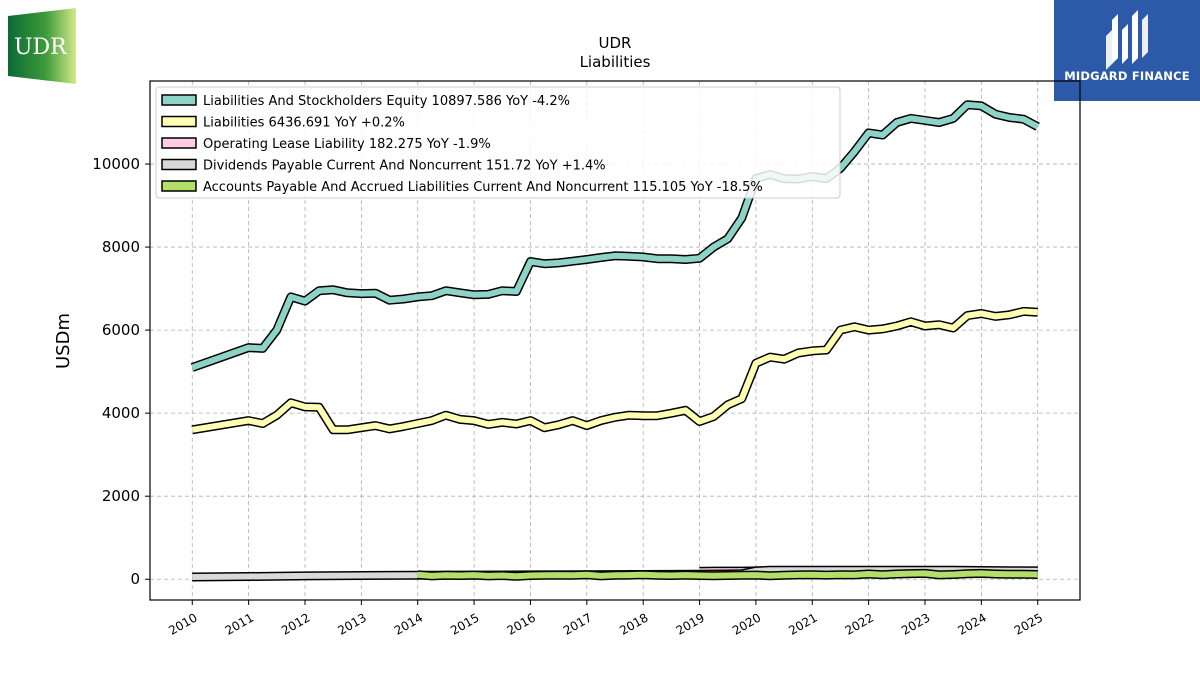 The width and height of the screenshot is (1200, 675). I want to click on y-axis-label: USDm, so click(63, 341).